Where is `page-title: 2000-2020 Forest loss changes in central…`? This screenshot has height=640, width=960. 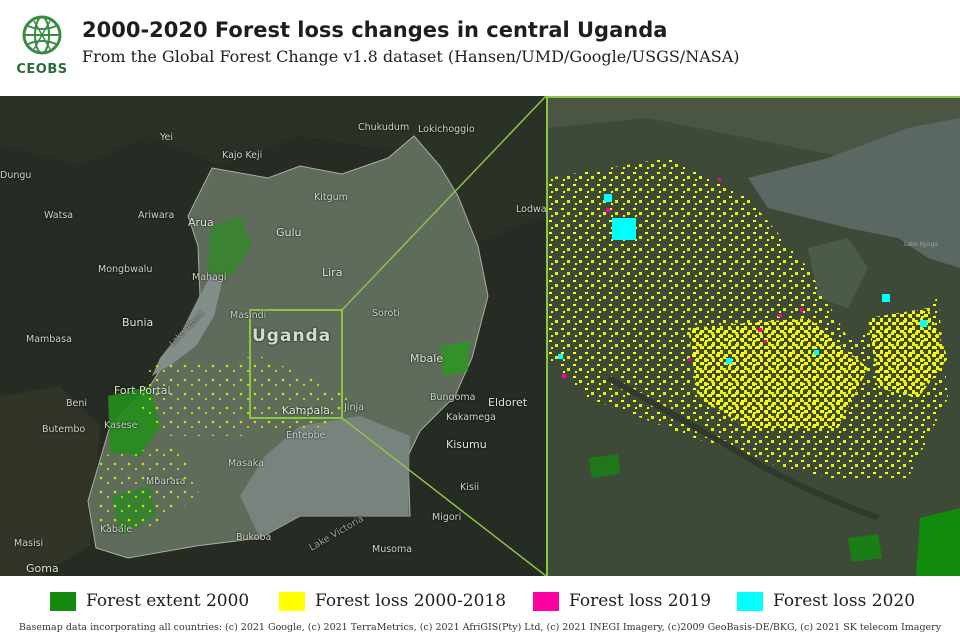 page-title: 2000-2020 Forest loss changes in central… is located at coordinates (375, 30).